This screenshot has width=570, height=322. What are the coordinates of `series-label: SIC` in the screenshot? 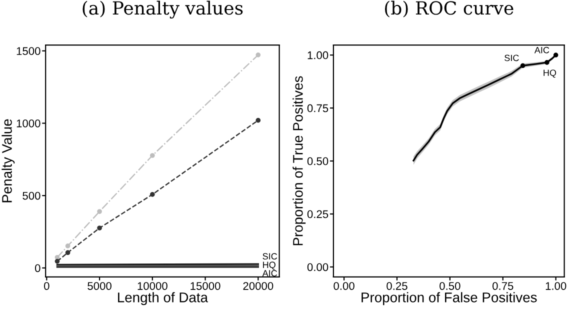 It's located at (270, 256).